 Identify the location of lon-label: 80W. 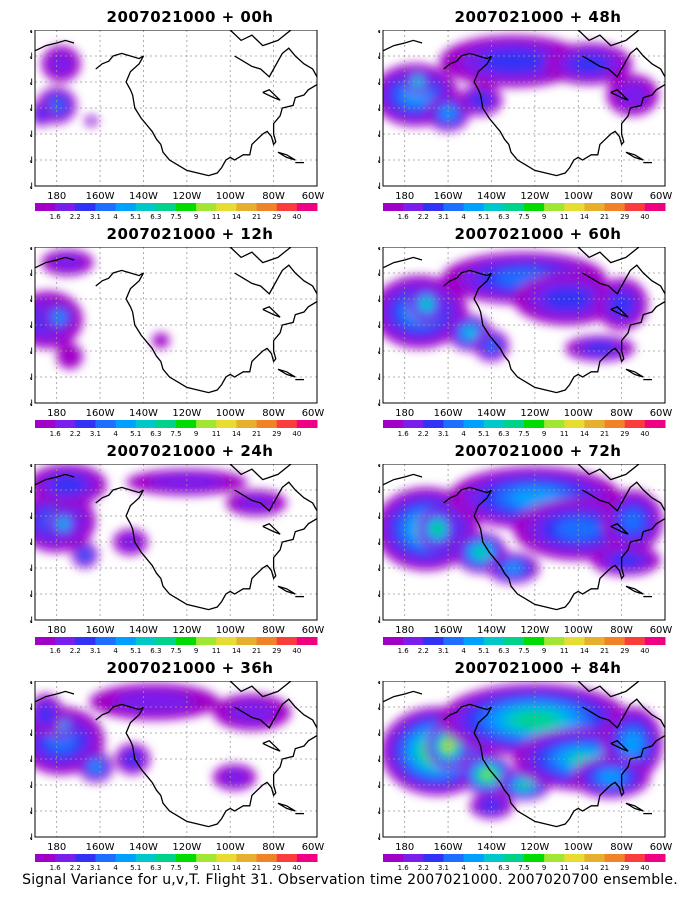
(273, 630).